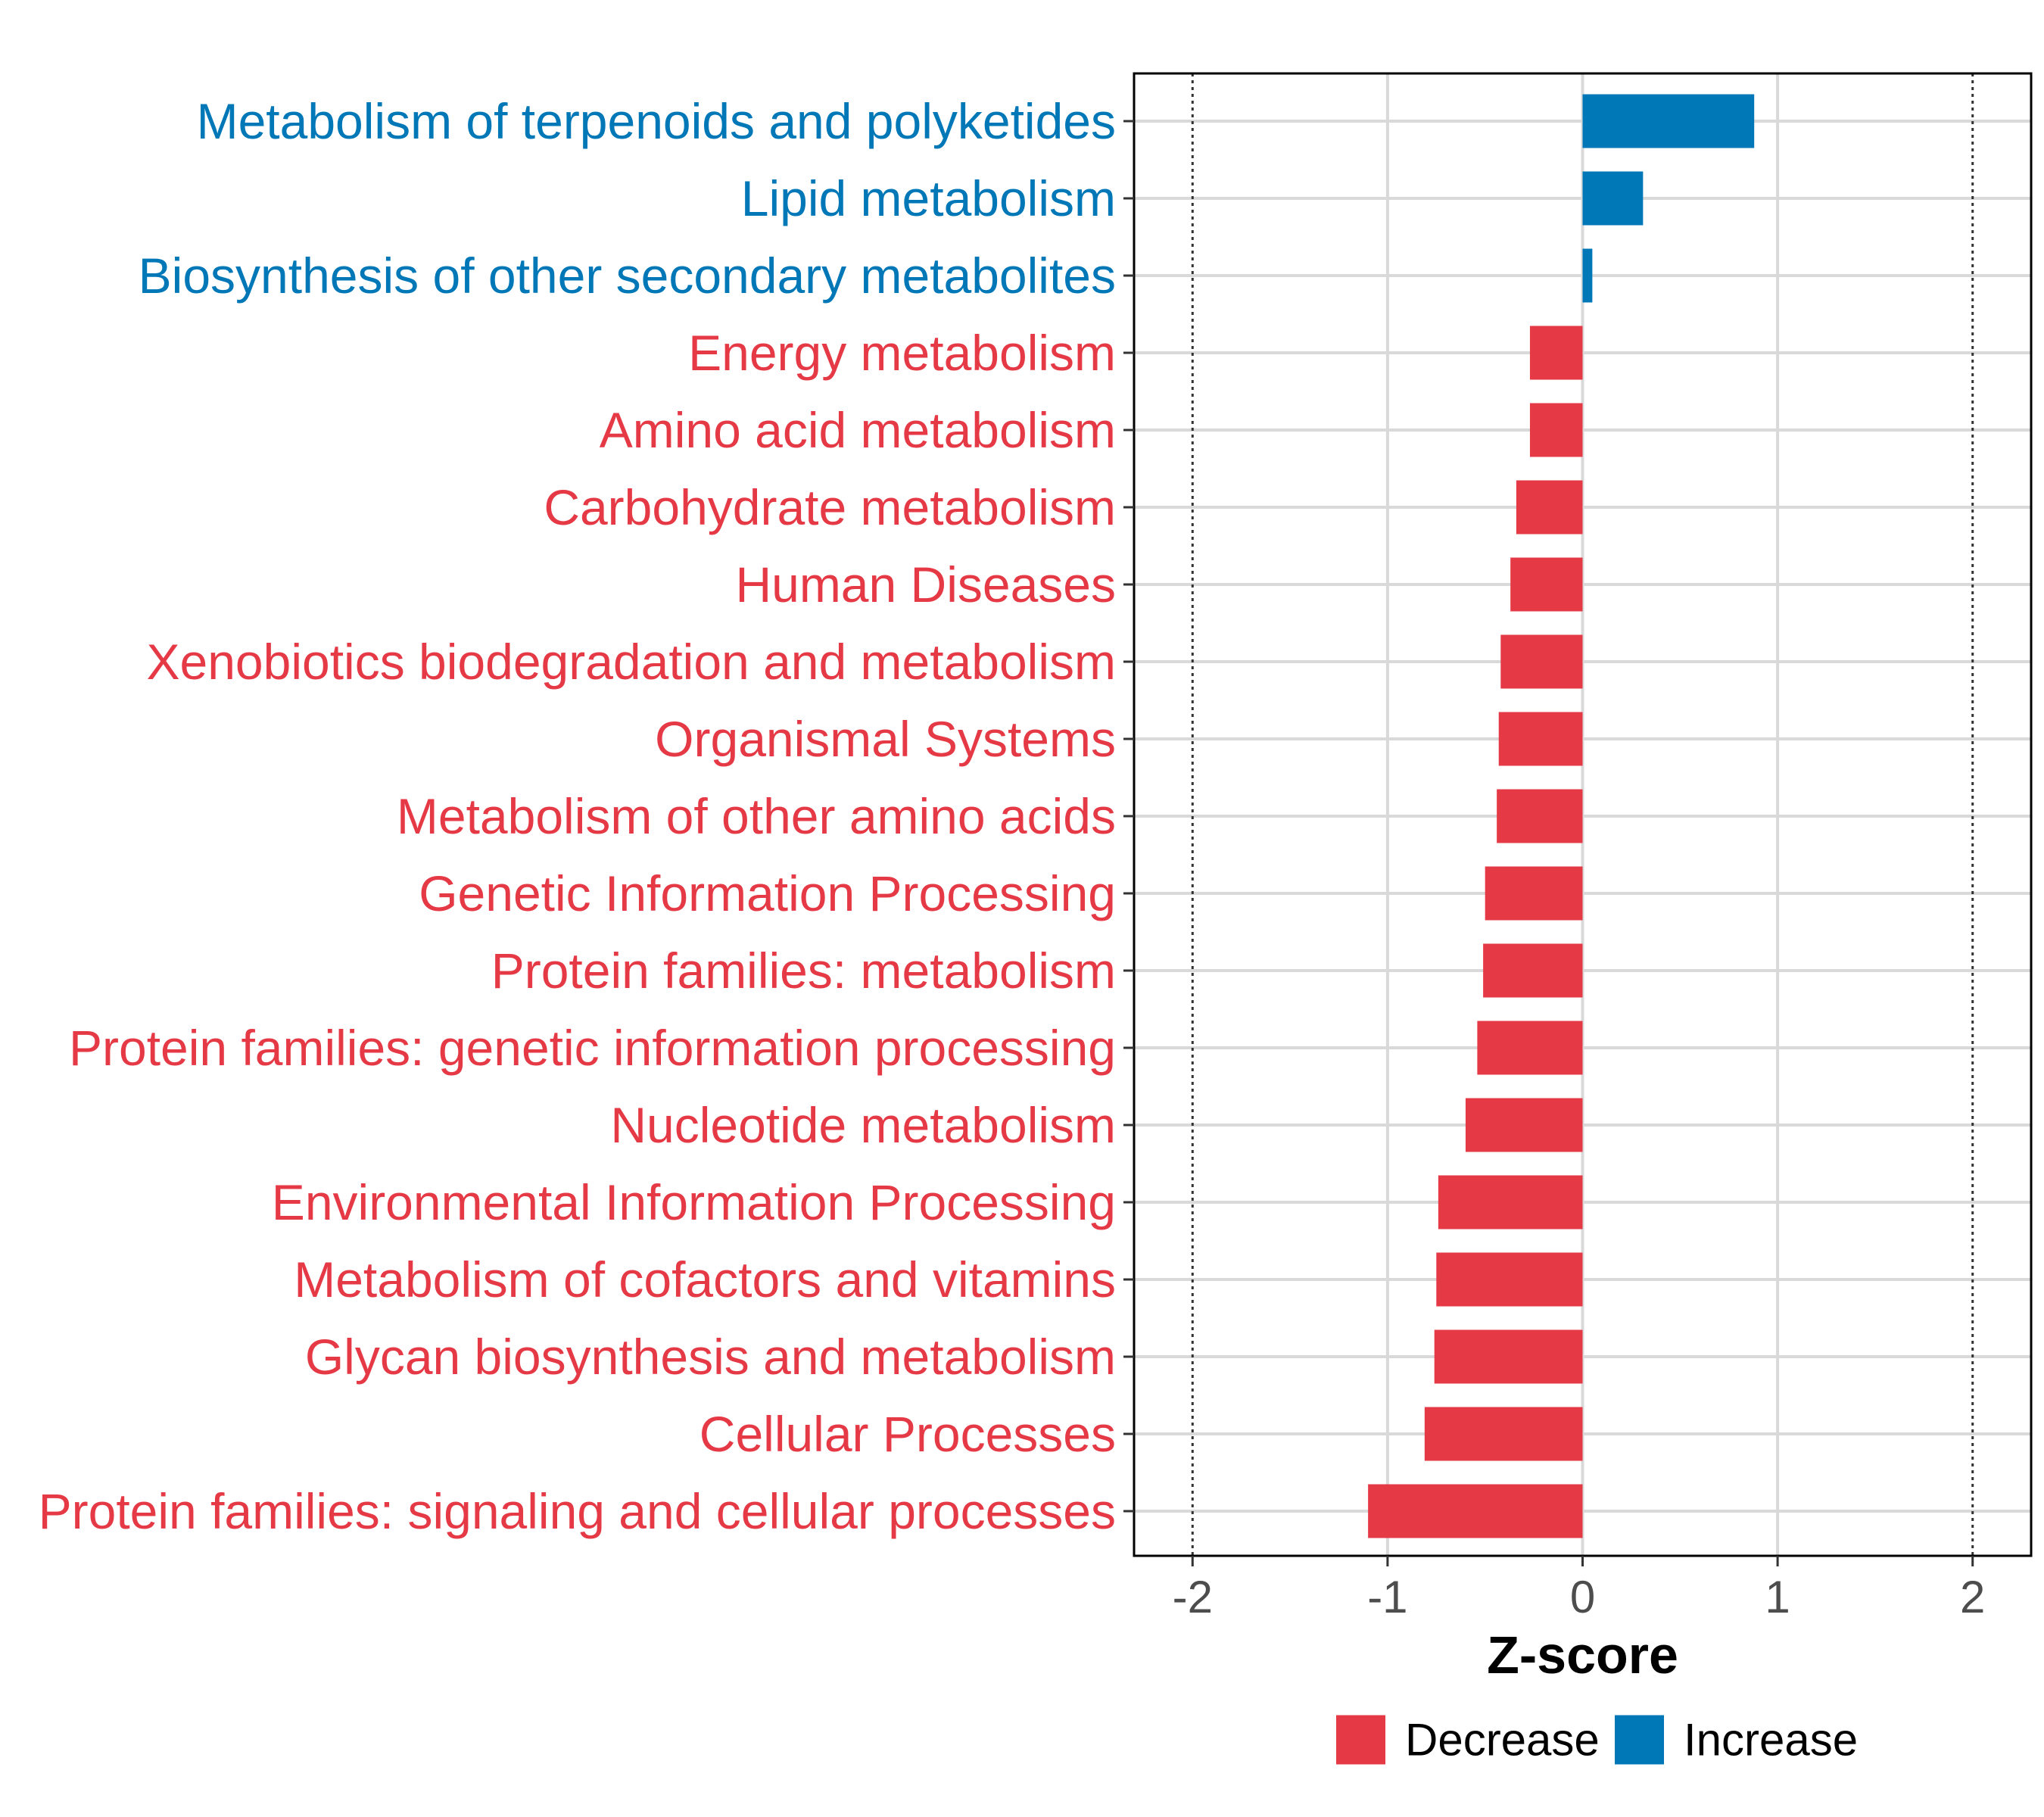 The image size is (2044, 1817). I want to click on x-axis-ticks: -2 -1 0 1 2, so click(1579, 1589).